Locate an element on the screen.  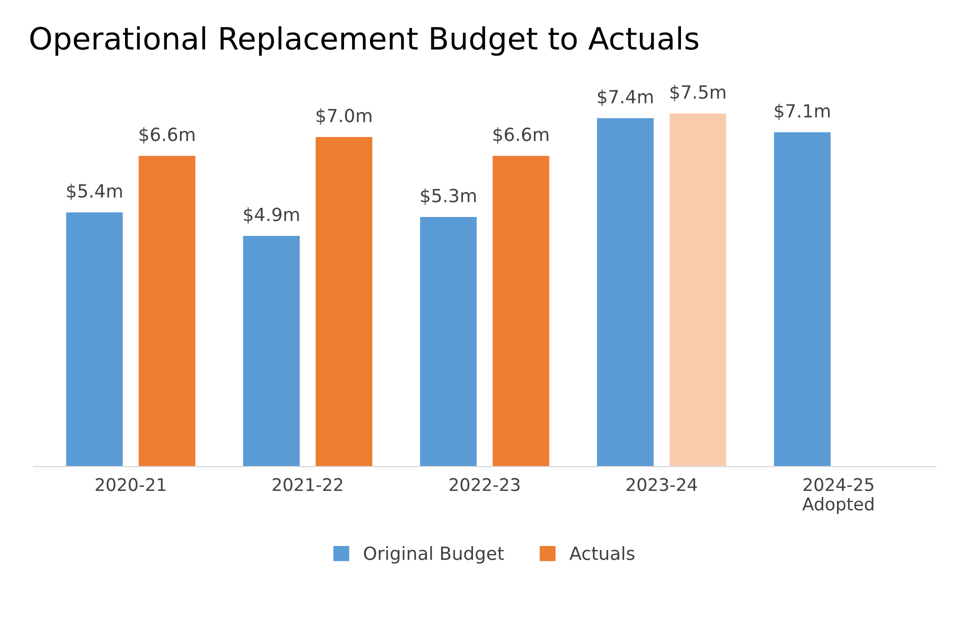
chart-title: Operational Replacement Budget to Actuals is located at coordinates (364, 41).